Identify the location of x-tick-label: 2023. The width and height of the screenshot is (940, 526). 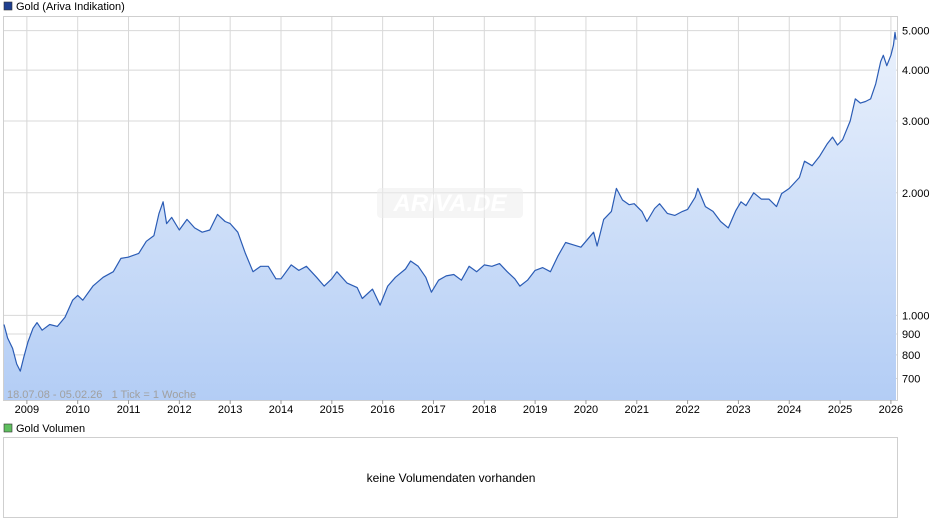
(738, 410).